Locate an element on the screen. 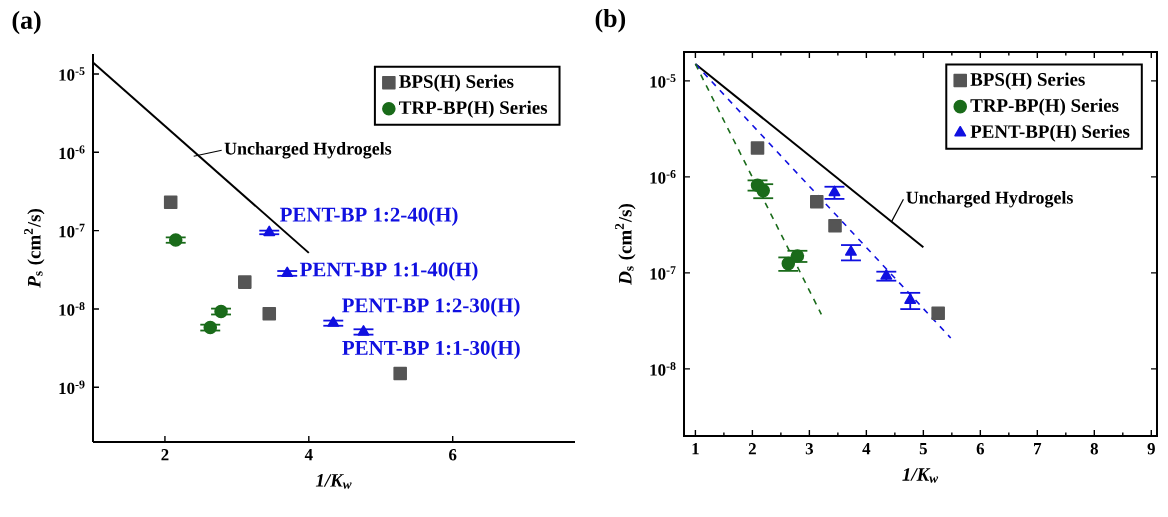 This screenshot has height=517, width=1168. legend-label: PENT-BP(H) Series is located at coordinates (1050, 133).